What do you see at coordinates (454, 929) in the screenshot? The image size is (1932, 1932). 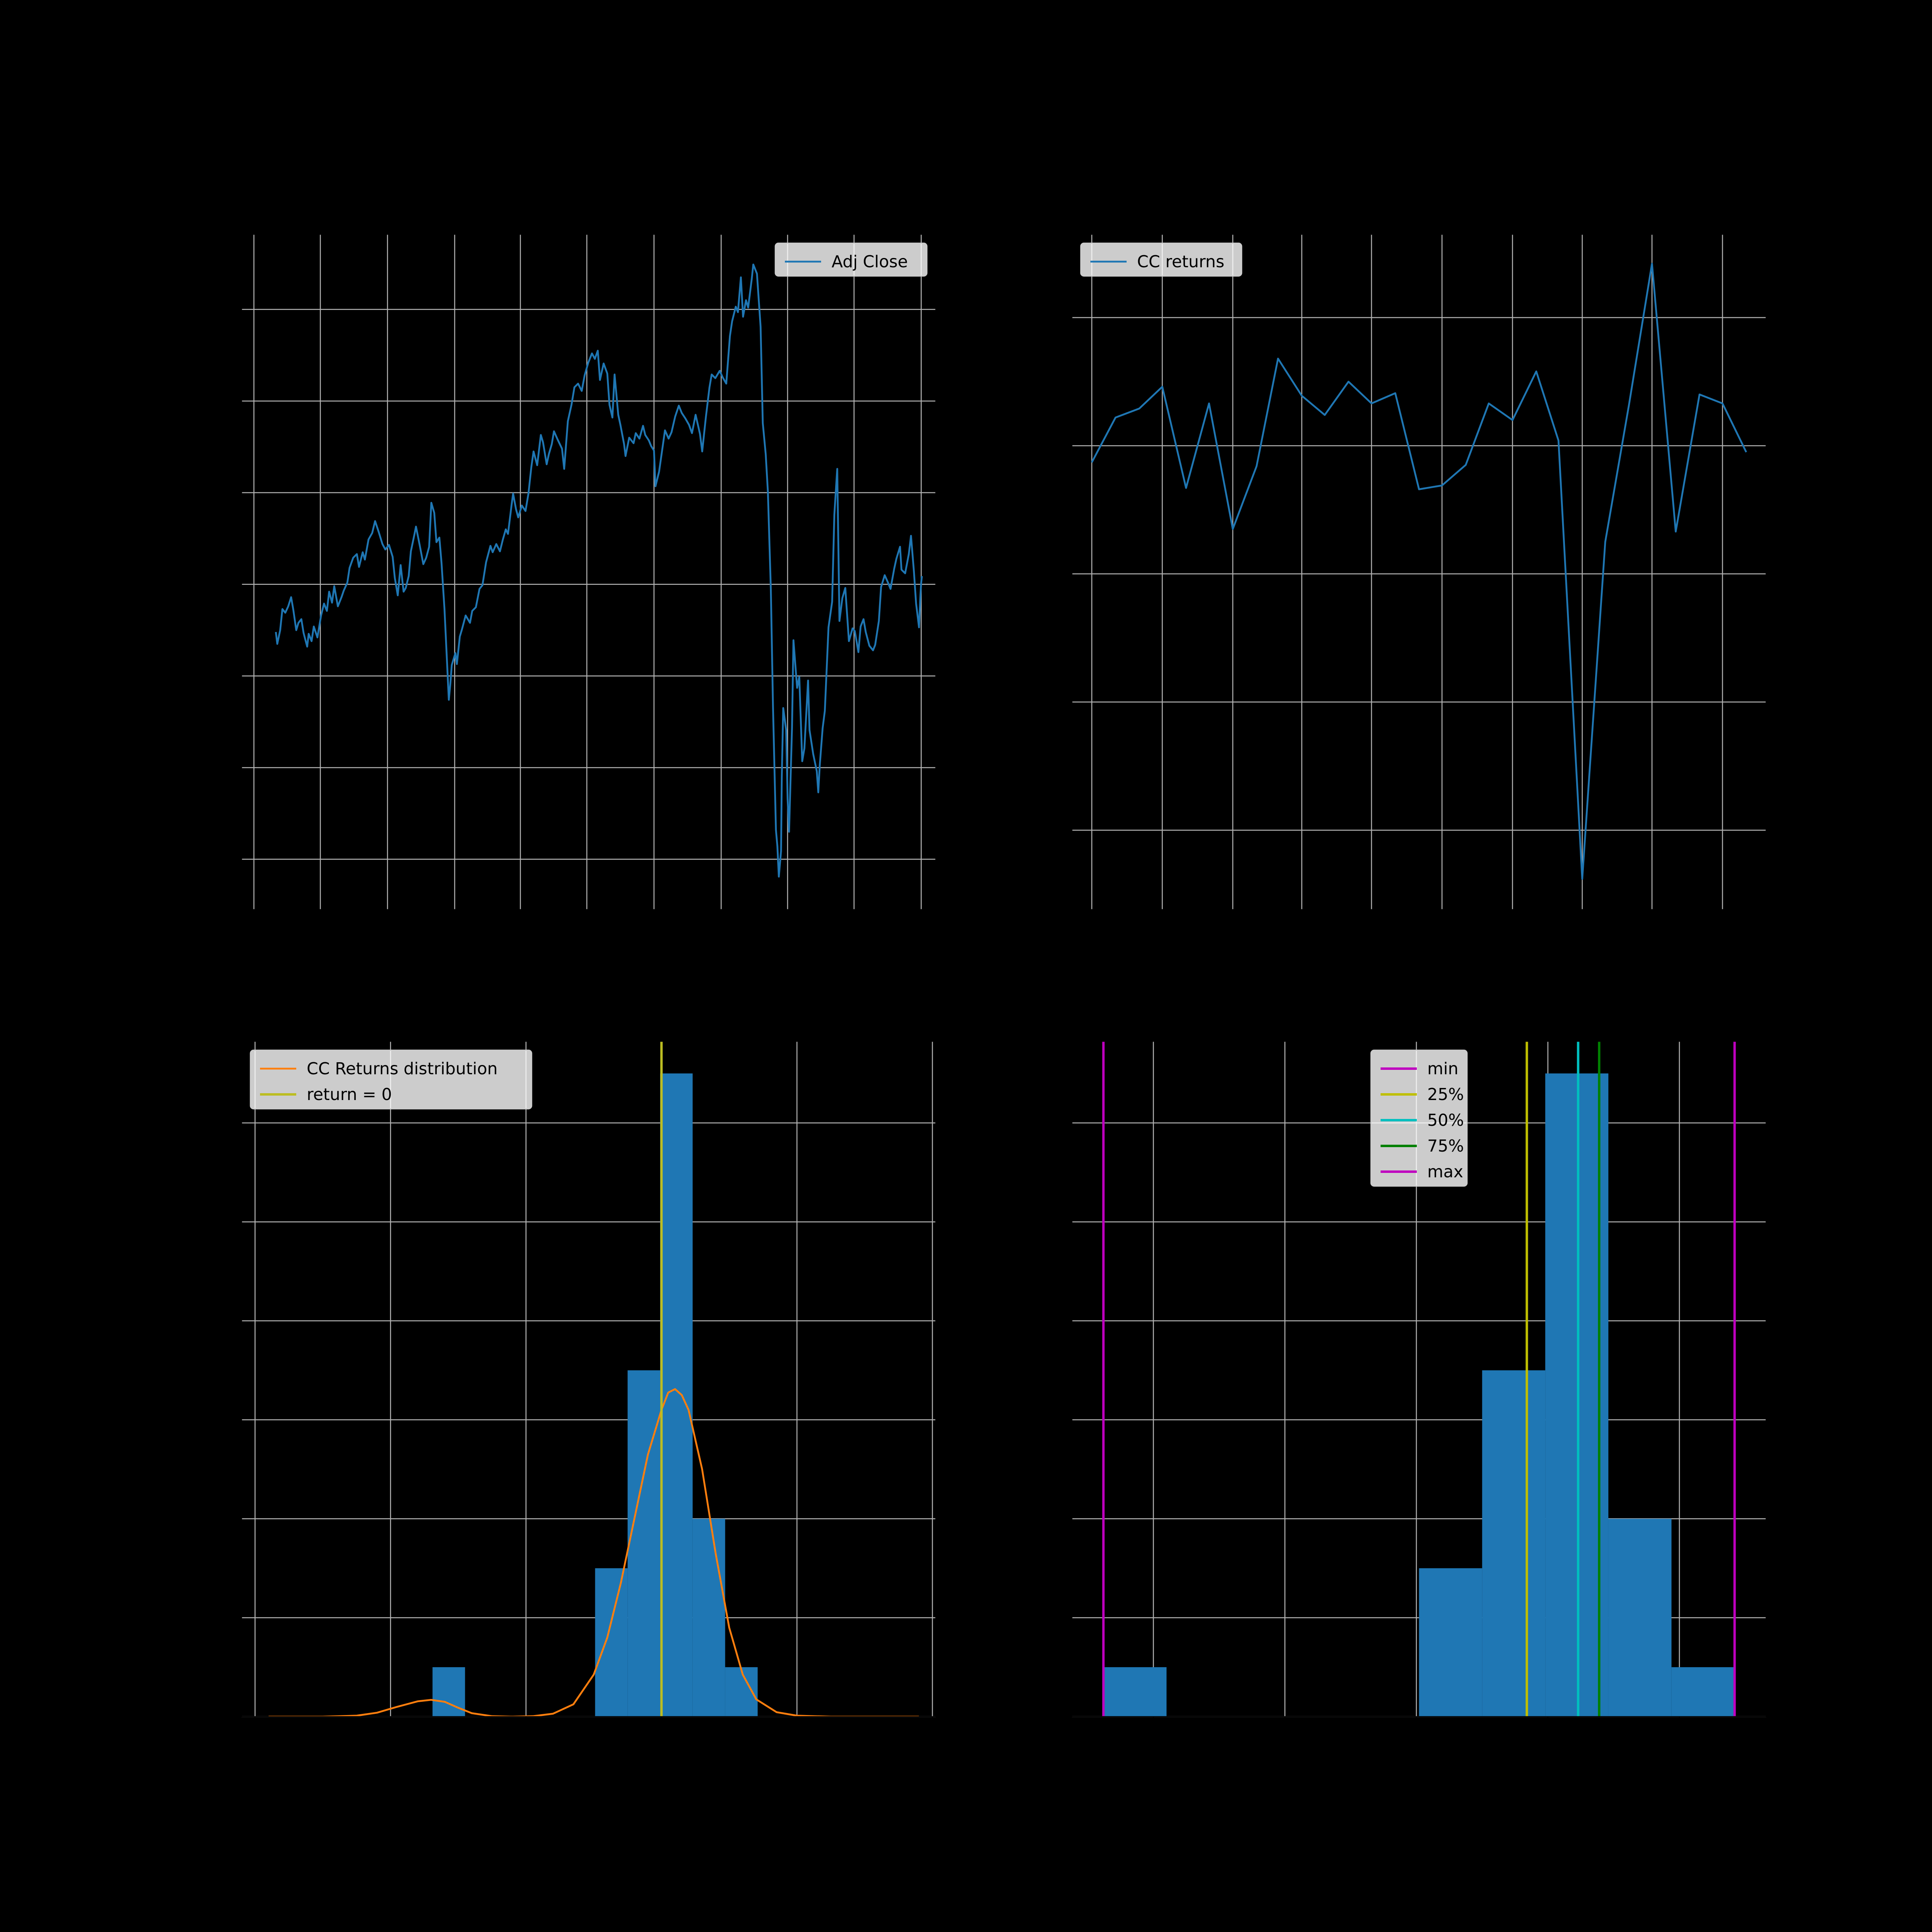 I see `x-tick-label: 2019-01` at bounding box center [454, 929].